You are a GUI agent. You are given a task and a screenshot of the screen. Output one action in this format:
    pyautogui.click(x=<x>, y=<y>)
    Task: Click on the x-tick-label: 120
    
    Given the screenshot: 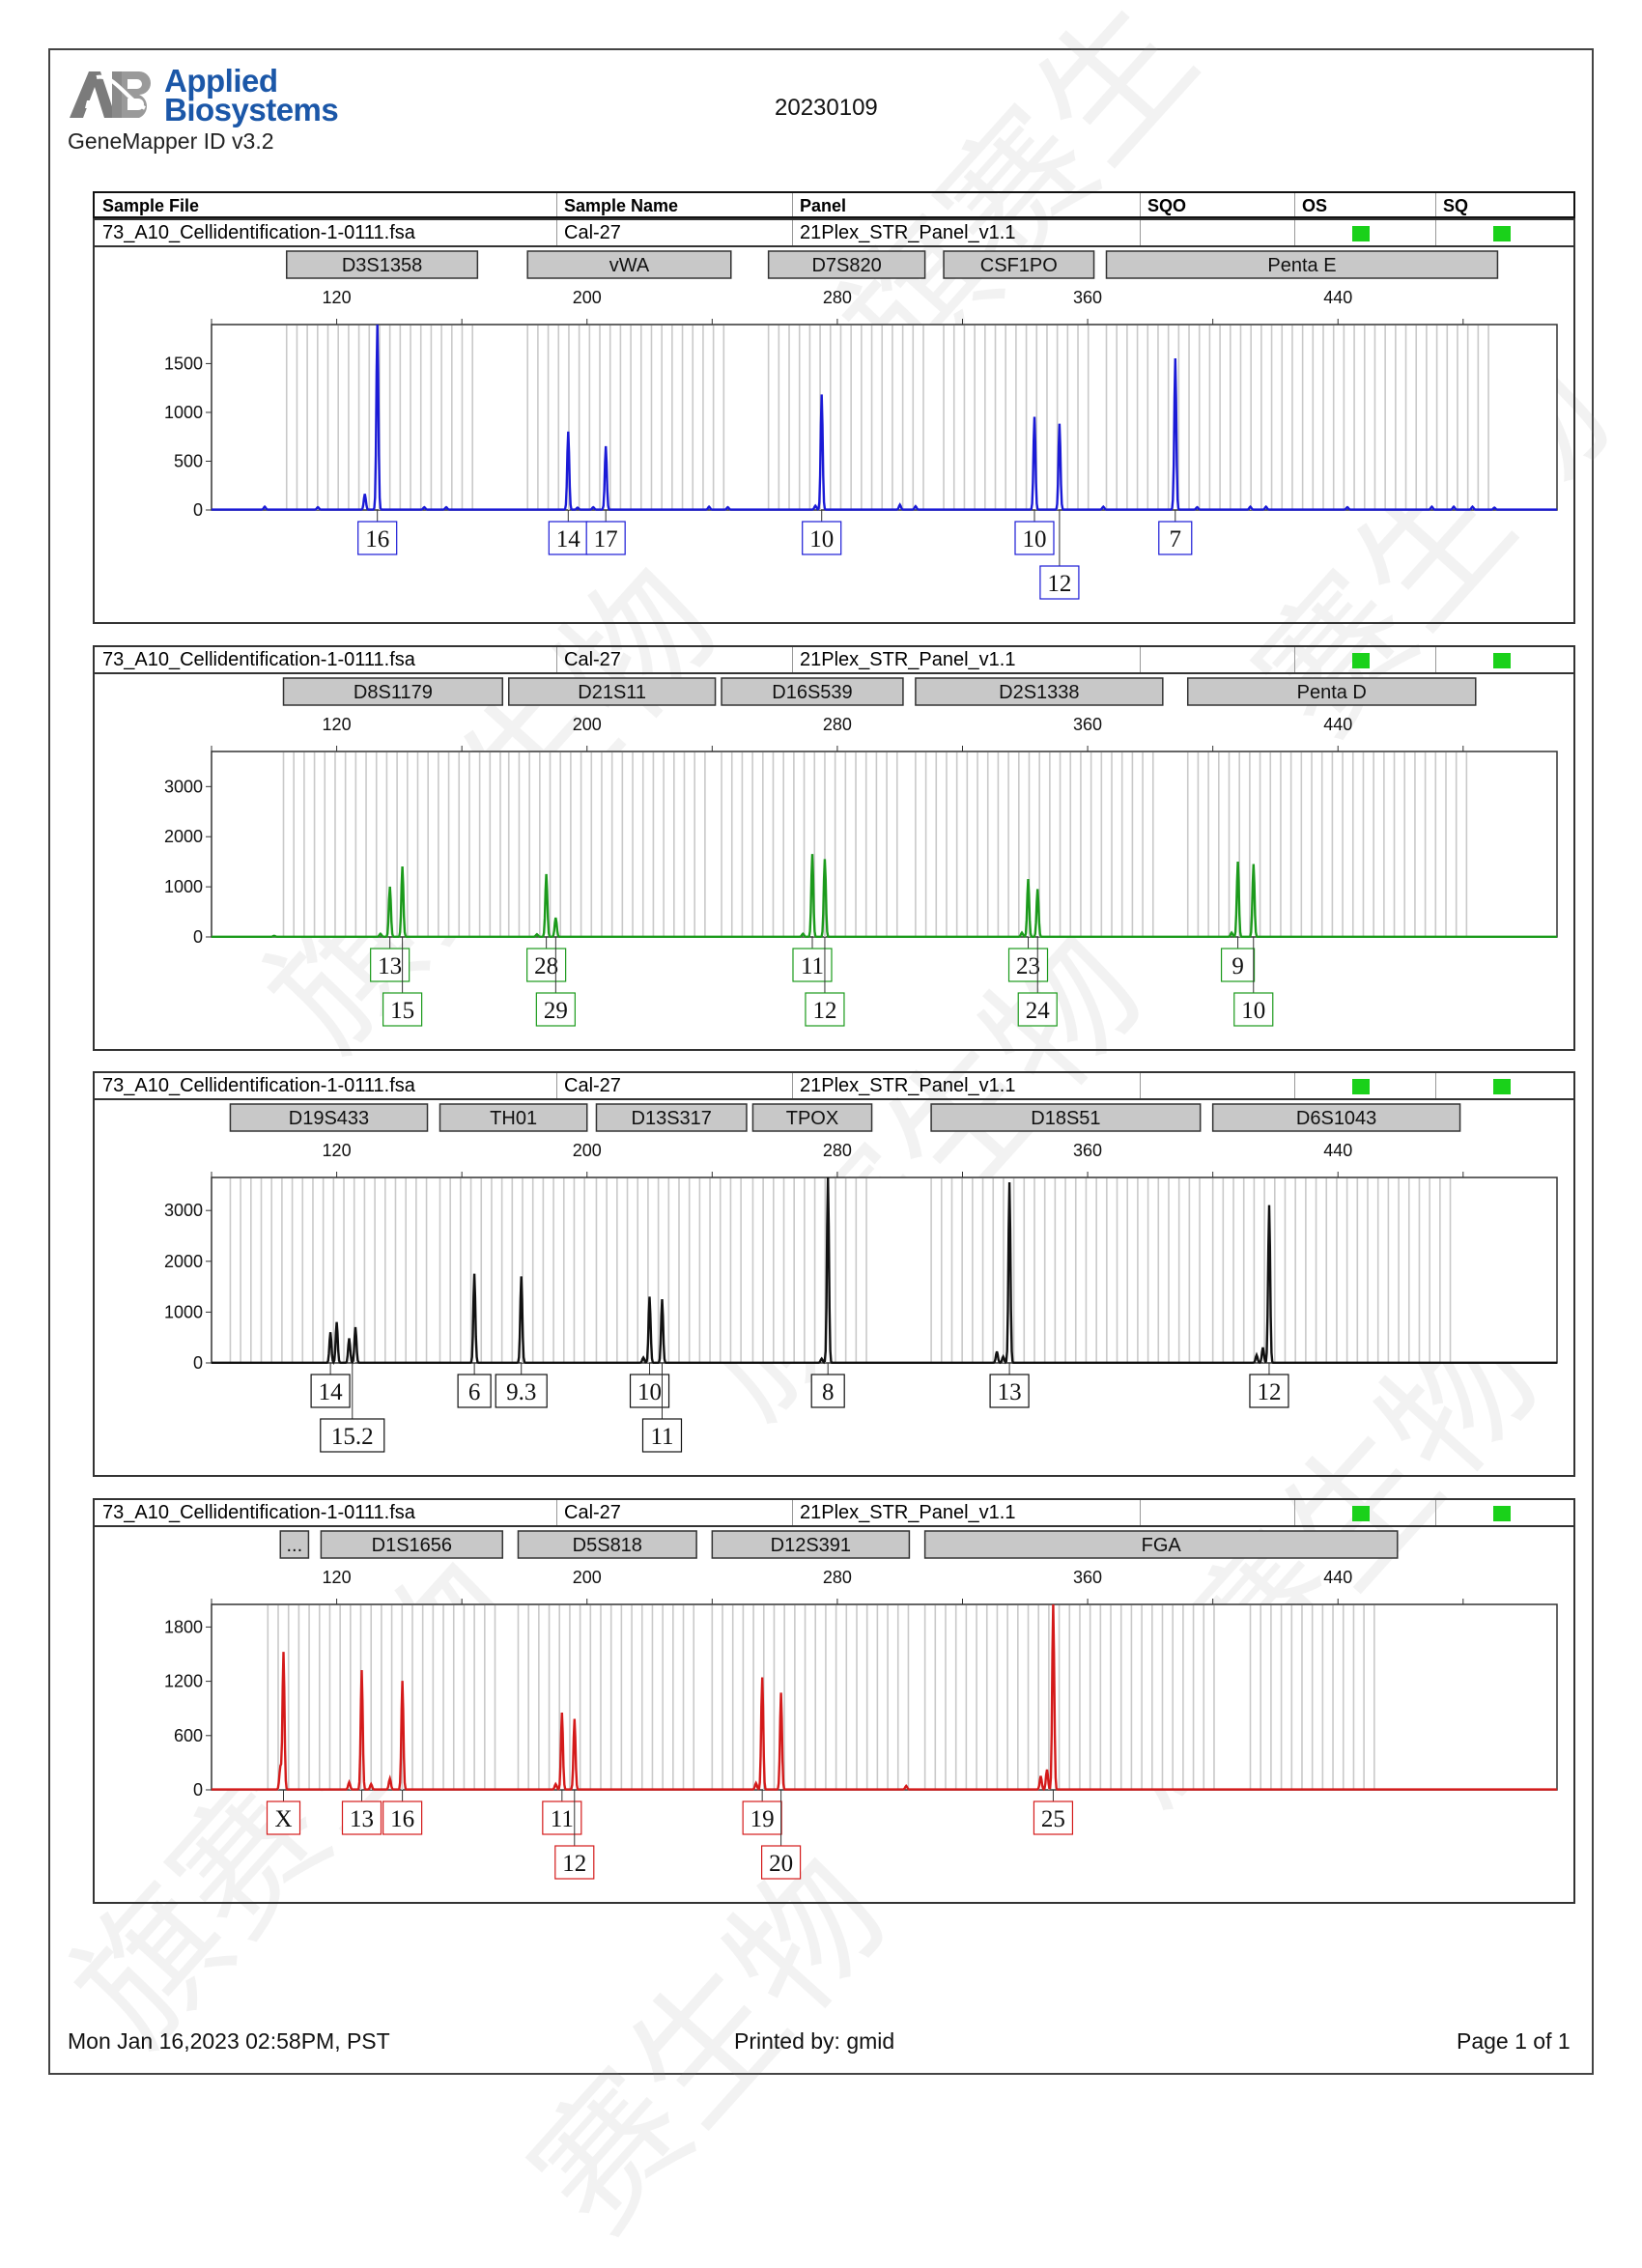 What is the action you would take?
    pyautogui.click(x=338, y=1577)
    